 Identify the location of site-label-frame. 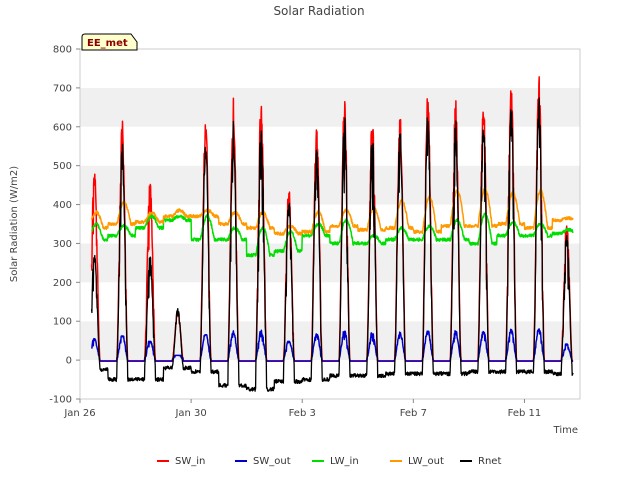
(109, 42).